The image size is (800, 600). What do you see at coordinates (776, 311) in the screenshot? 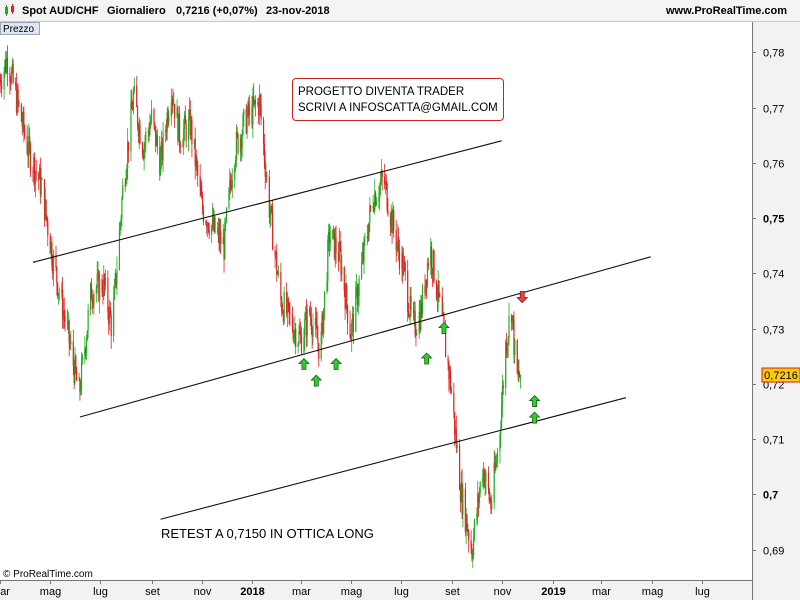
I see `y-axis-panel` at bounding box center [776, 311].